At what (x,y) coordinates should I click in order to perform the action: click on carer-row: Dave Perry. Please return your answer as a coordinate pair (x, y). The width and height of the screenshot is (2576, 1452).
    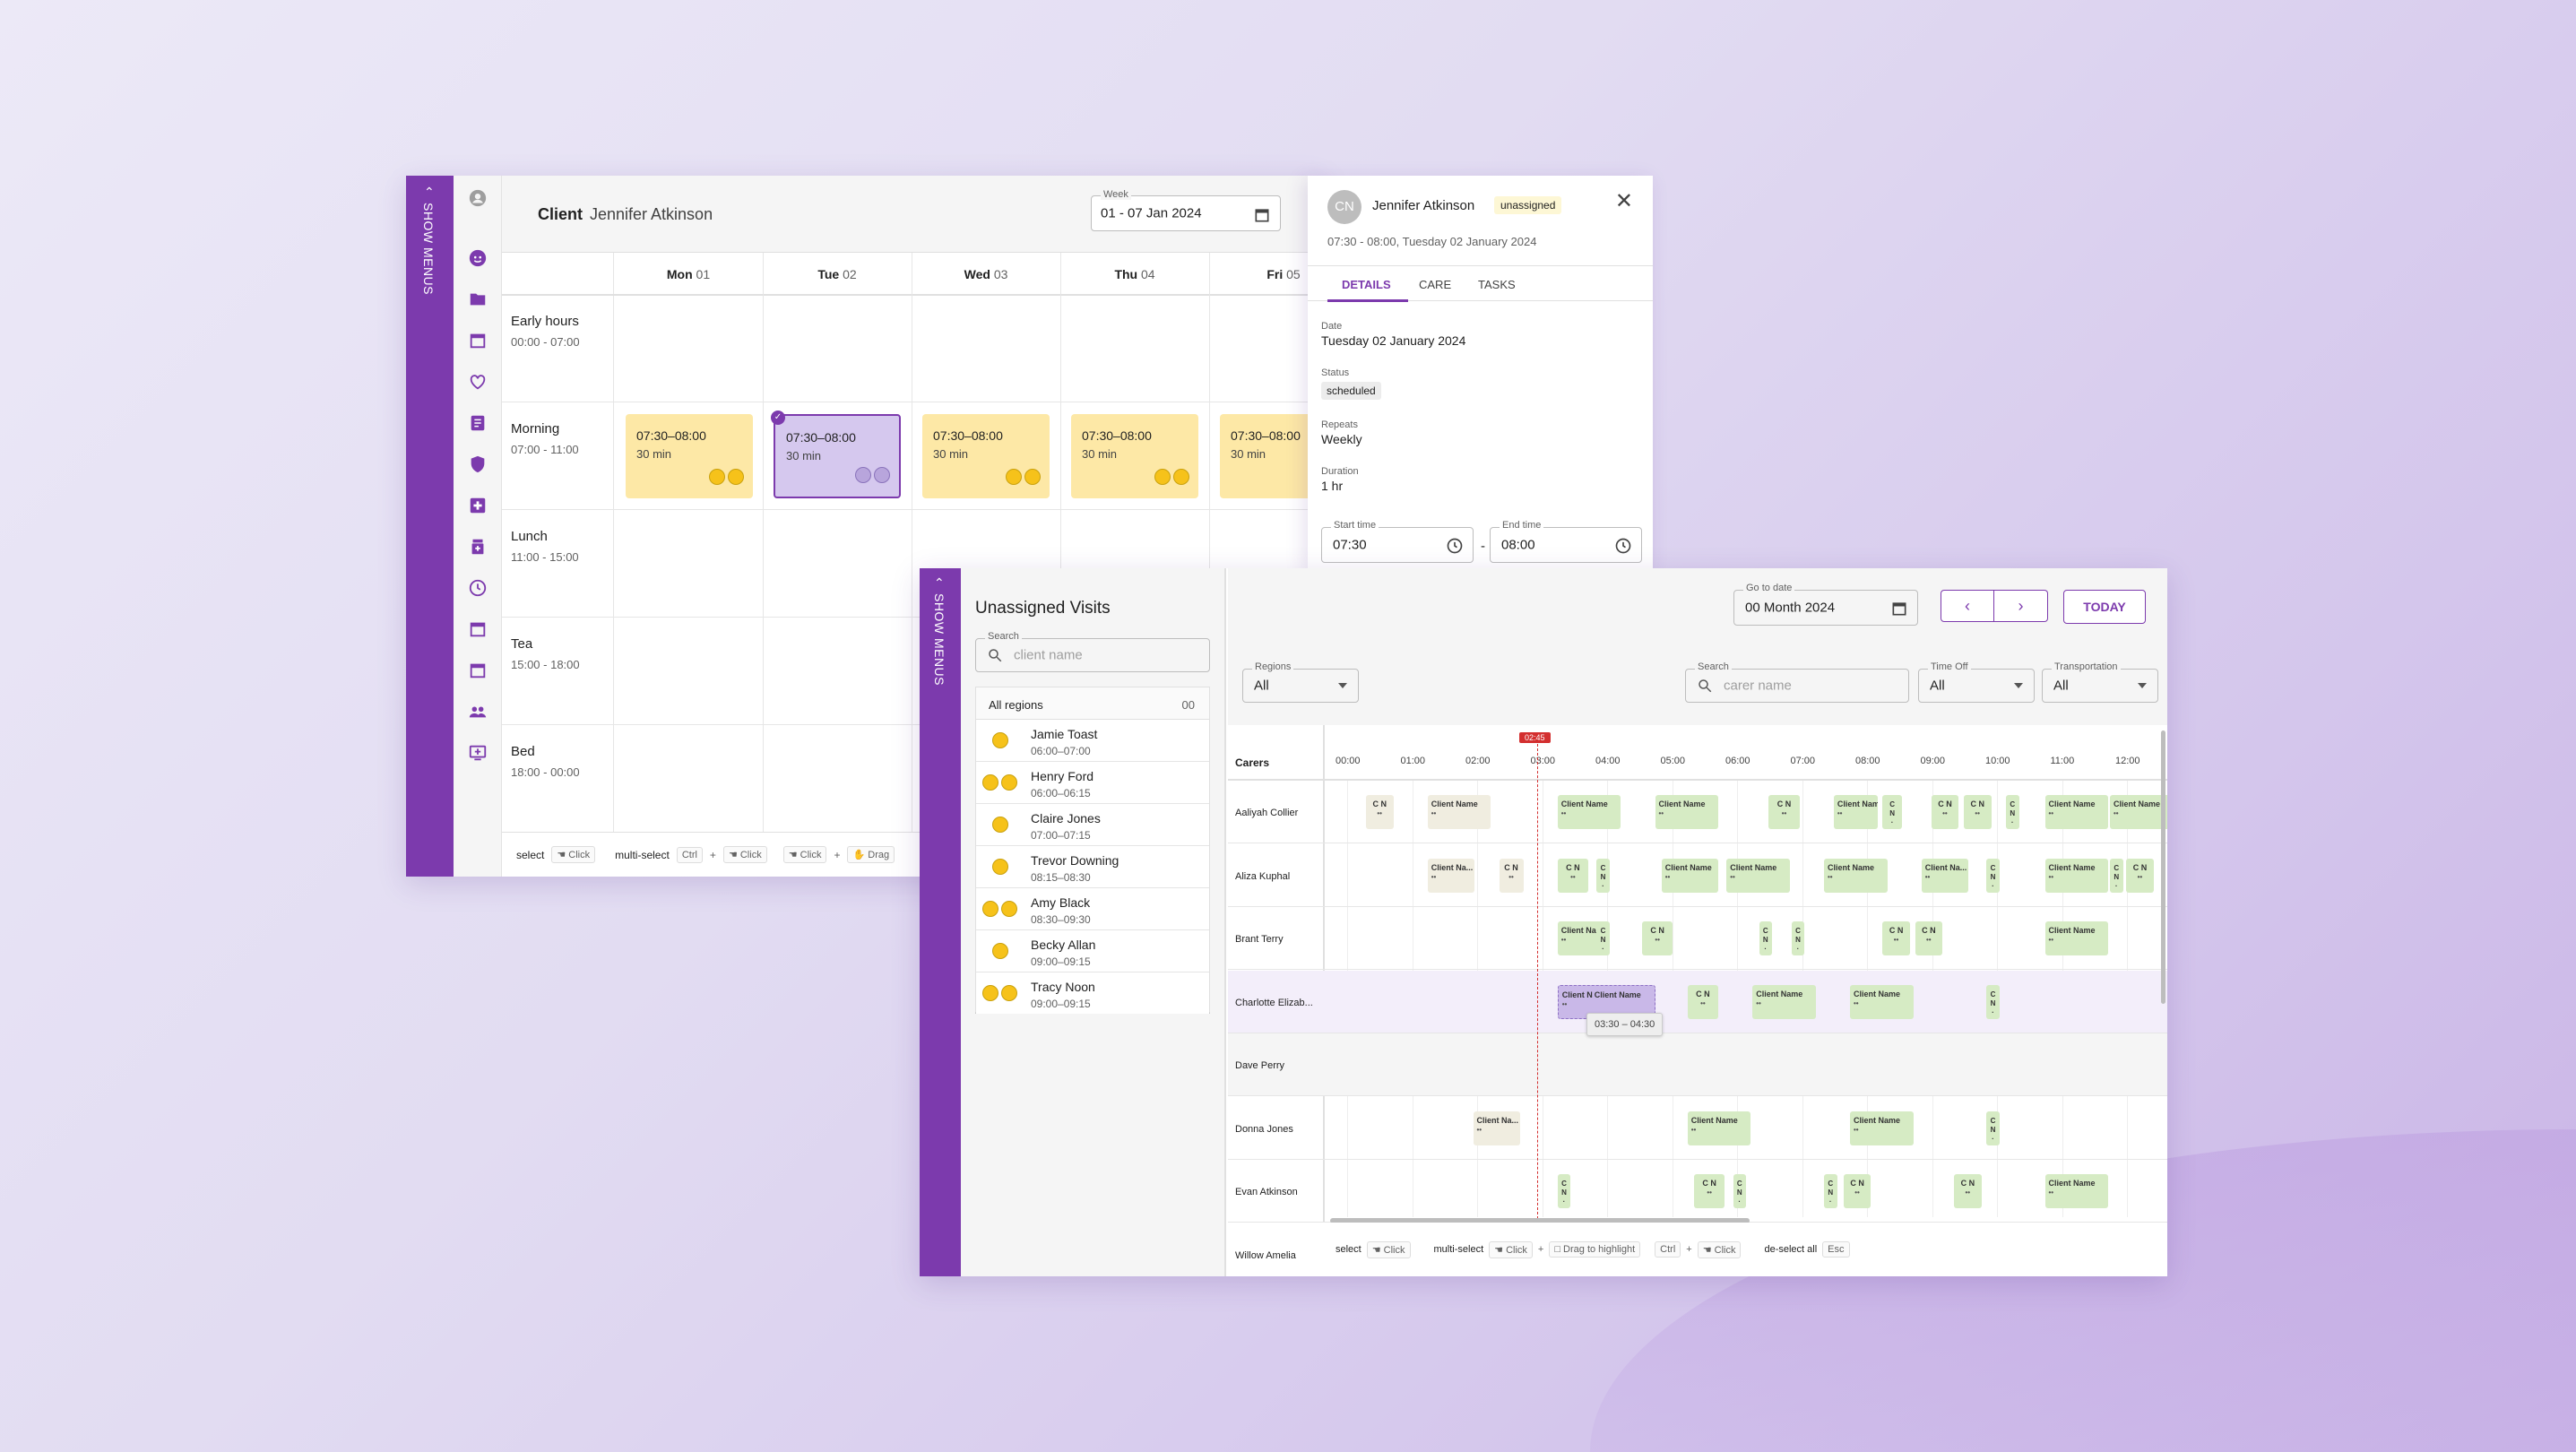
    Looking at the image, I should click on (1697, 1064).